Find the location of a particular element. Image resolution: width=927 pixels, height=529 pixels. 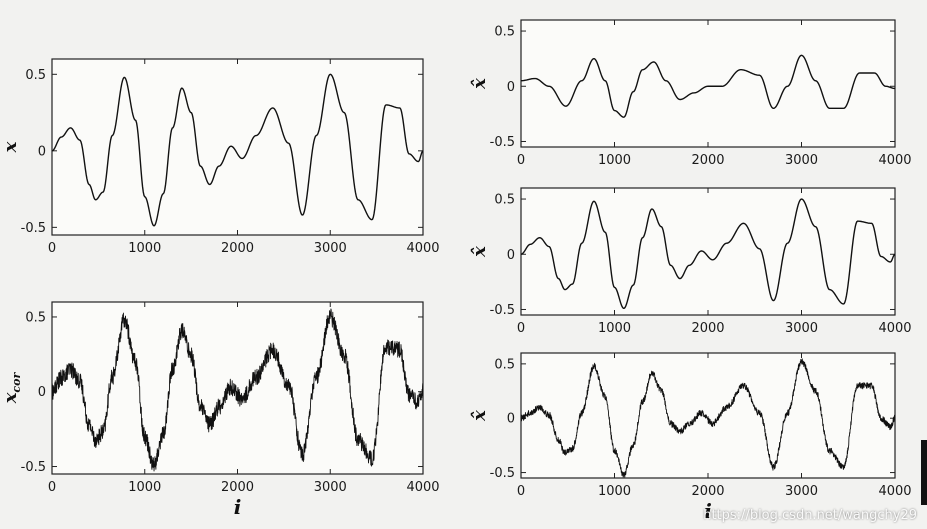

y-axis-label: x is located at coordinates (10, 147).